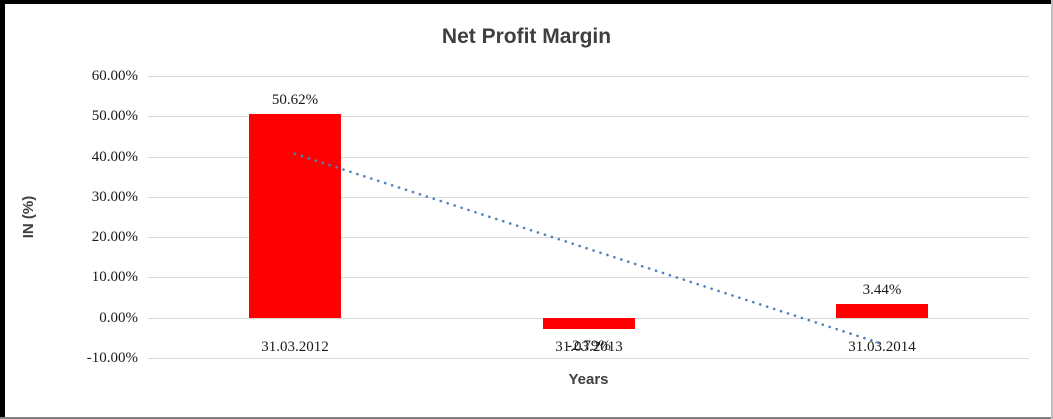  What do you see at coordinates (882, 347) in the screenshot?
I see `x-category-label: 31.03.2014` at bounding box center [882, 347].